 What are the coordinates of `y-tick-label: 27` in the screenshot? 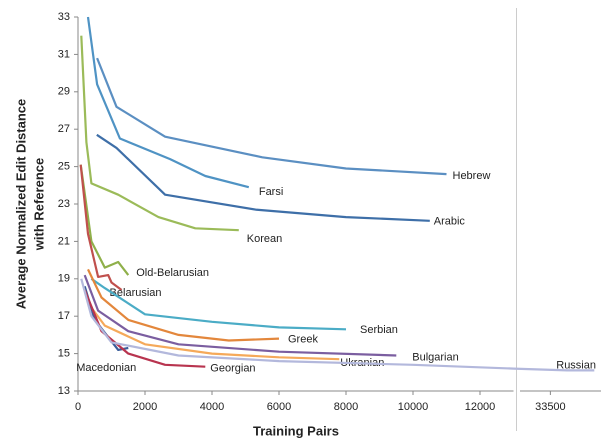 It's located at (64, 129).